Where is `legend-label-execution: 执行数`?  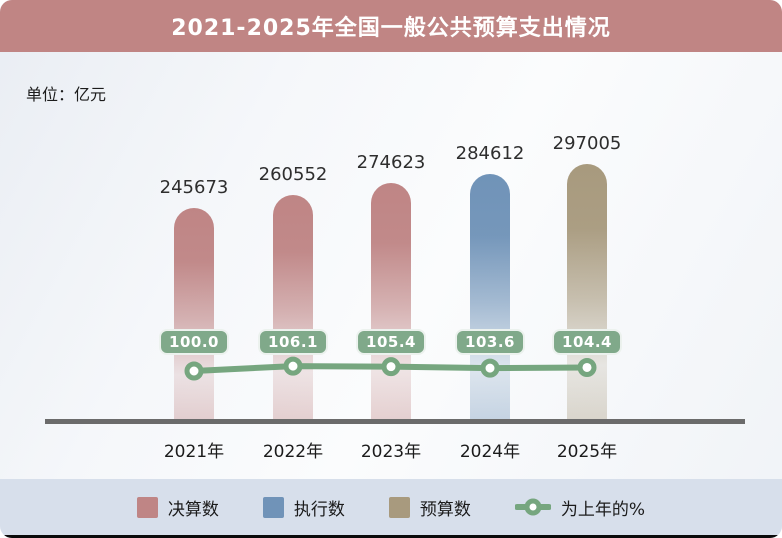
legend-label-execution: 执行数 is located at coordinates (319, 509).